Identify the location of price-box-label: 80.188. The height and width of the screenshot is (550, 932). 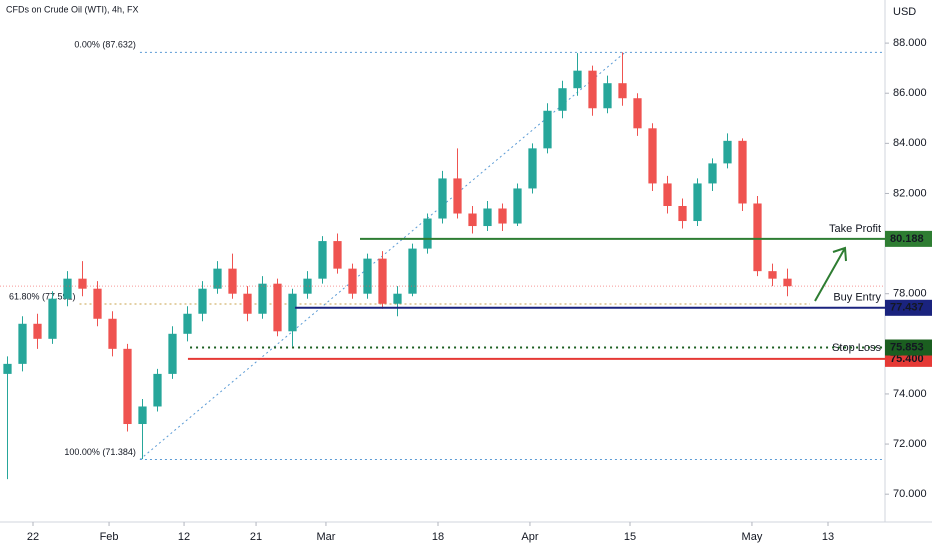
(907, 239).